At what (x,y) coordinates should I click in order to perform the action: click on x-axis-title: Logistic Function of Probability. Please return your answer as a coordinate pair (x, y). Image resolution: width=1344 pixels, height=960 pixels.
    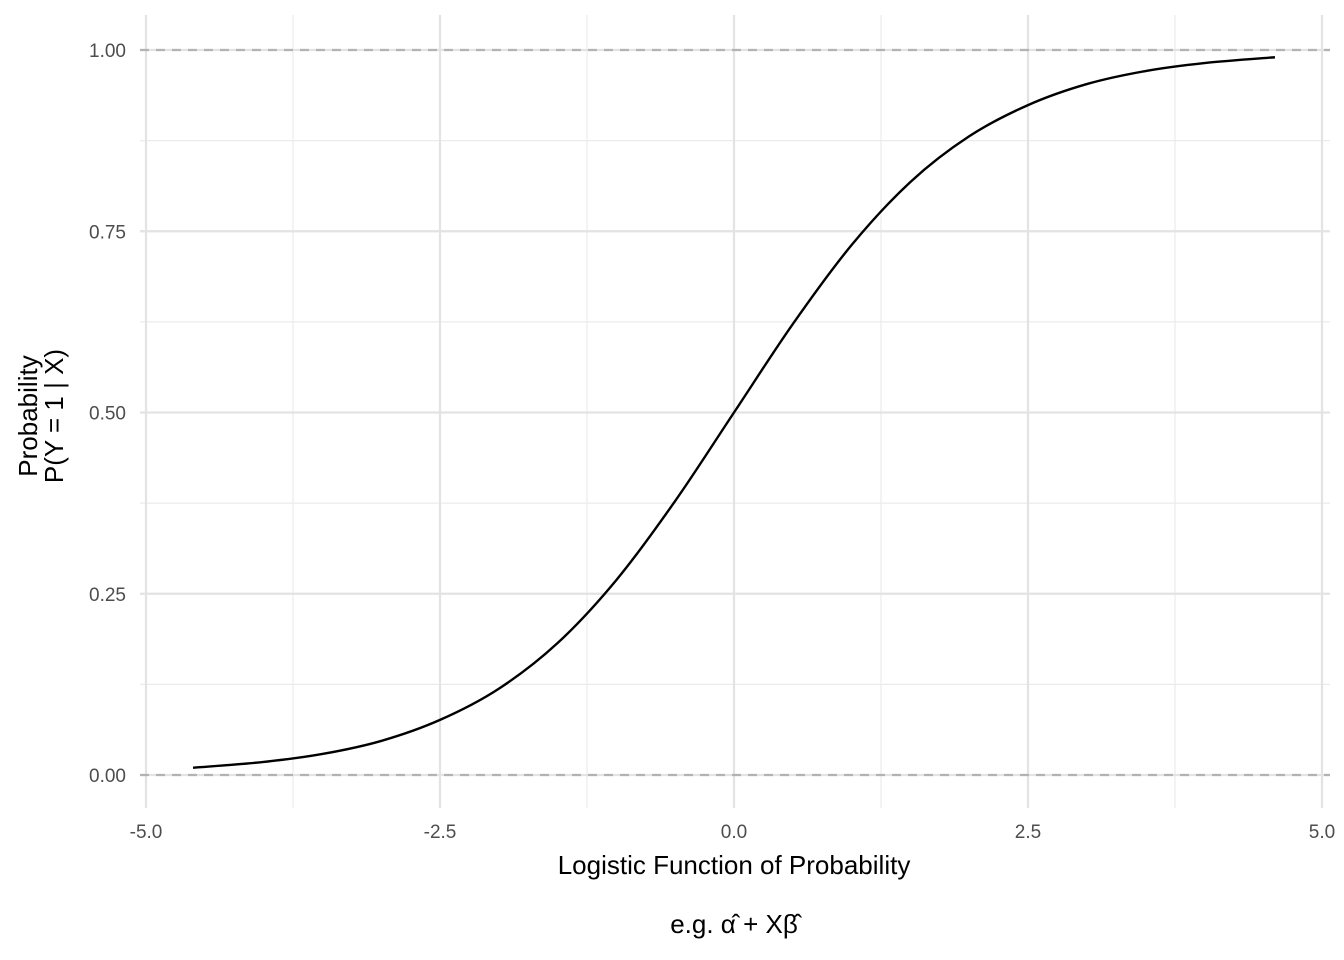
    Looking at the image, I should click on (734, 865).